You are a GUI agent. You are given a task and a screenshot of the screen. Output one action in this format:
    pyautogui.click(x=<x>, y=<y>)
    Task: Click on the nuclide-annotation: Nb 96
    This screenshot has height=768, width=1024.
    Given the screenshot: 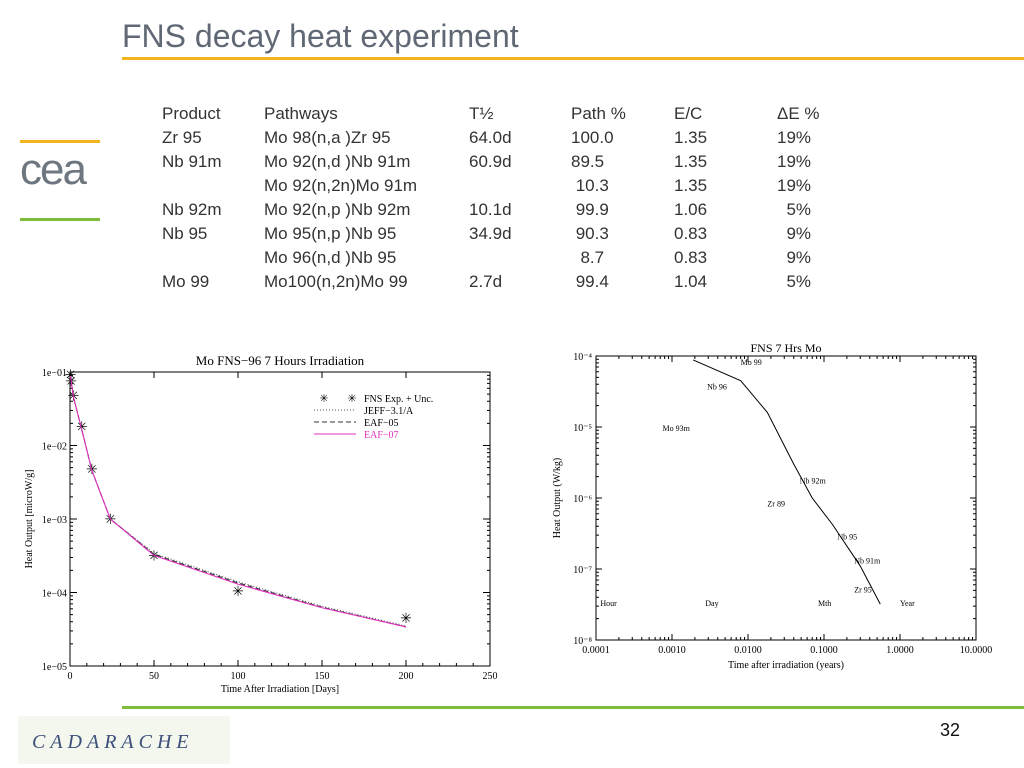 What is the action you would take?
    pyautogui.click(x=717, y=386)
    